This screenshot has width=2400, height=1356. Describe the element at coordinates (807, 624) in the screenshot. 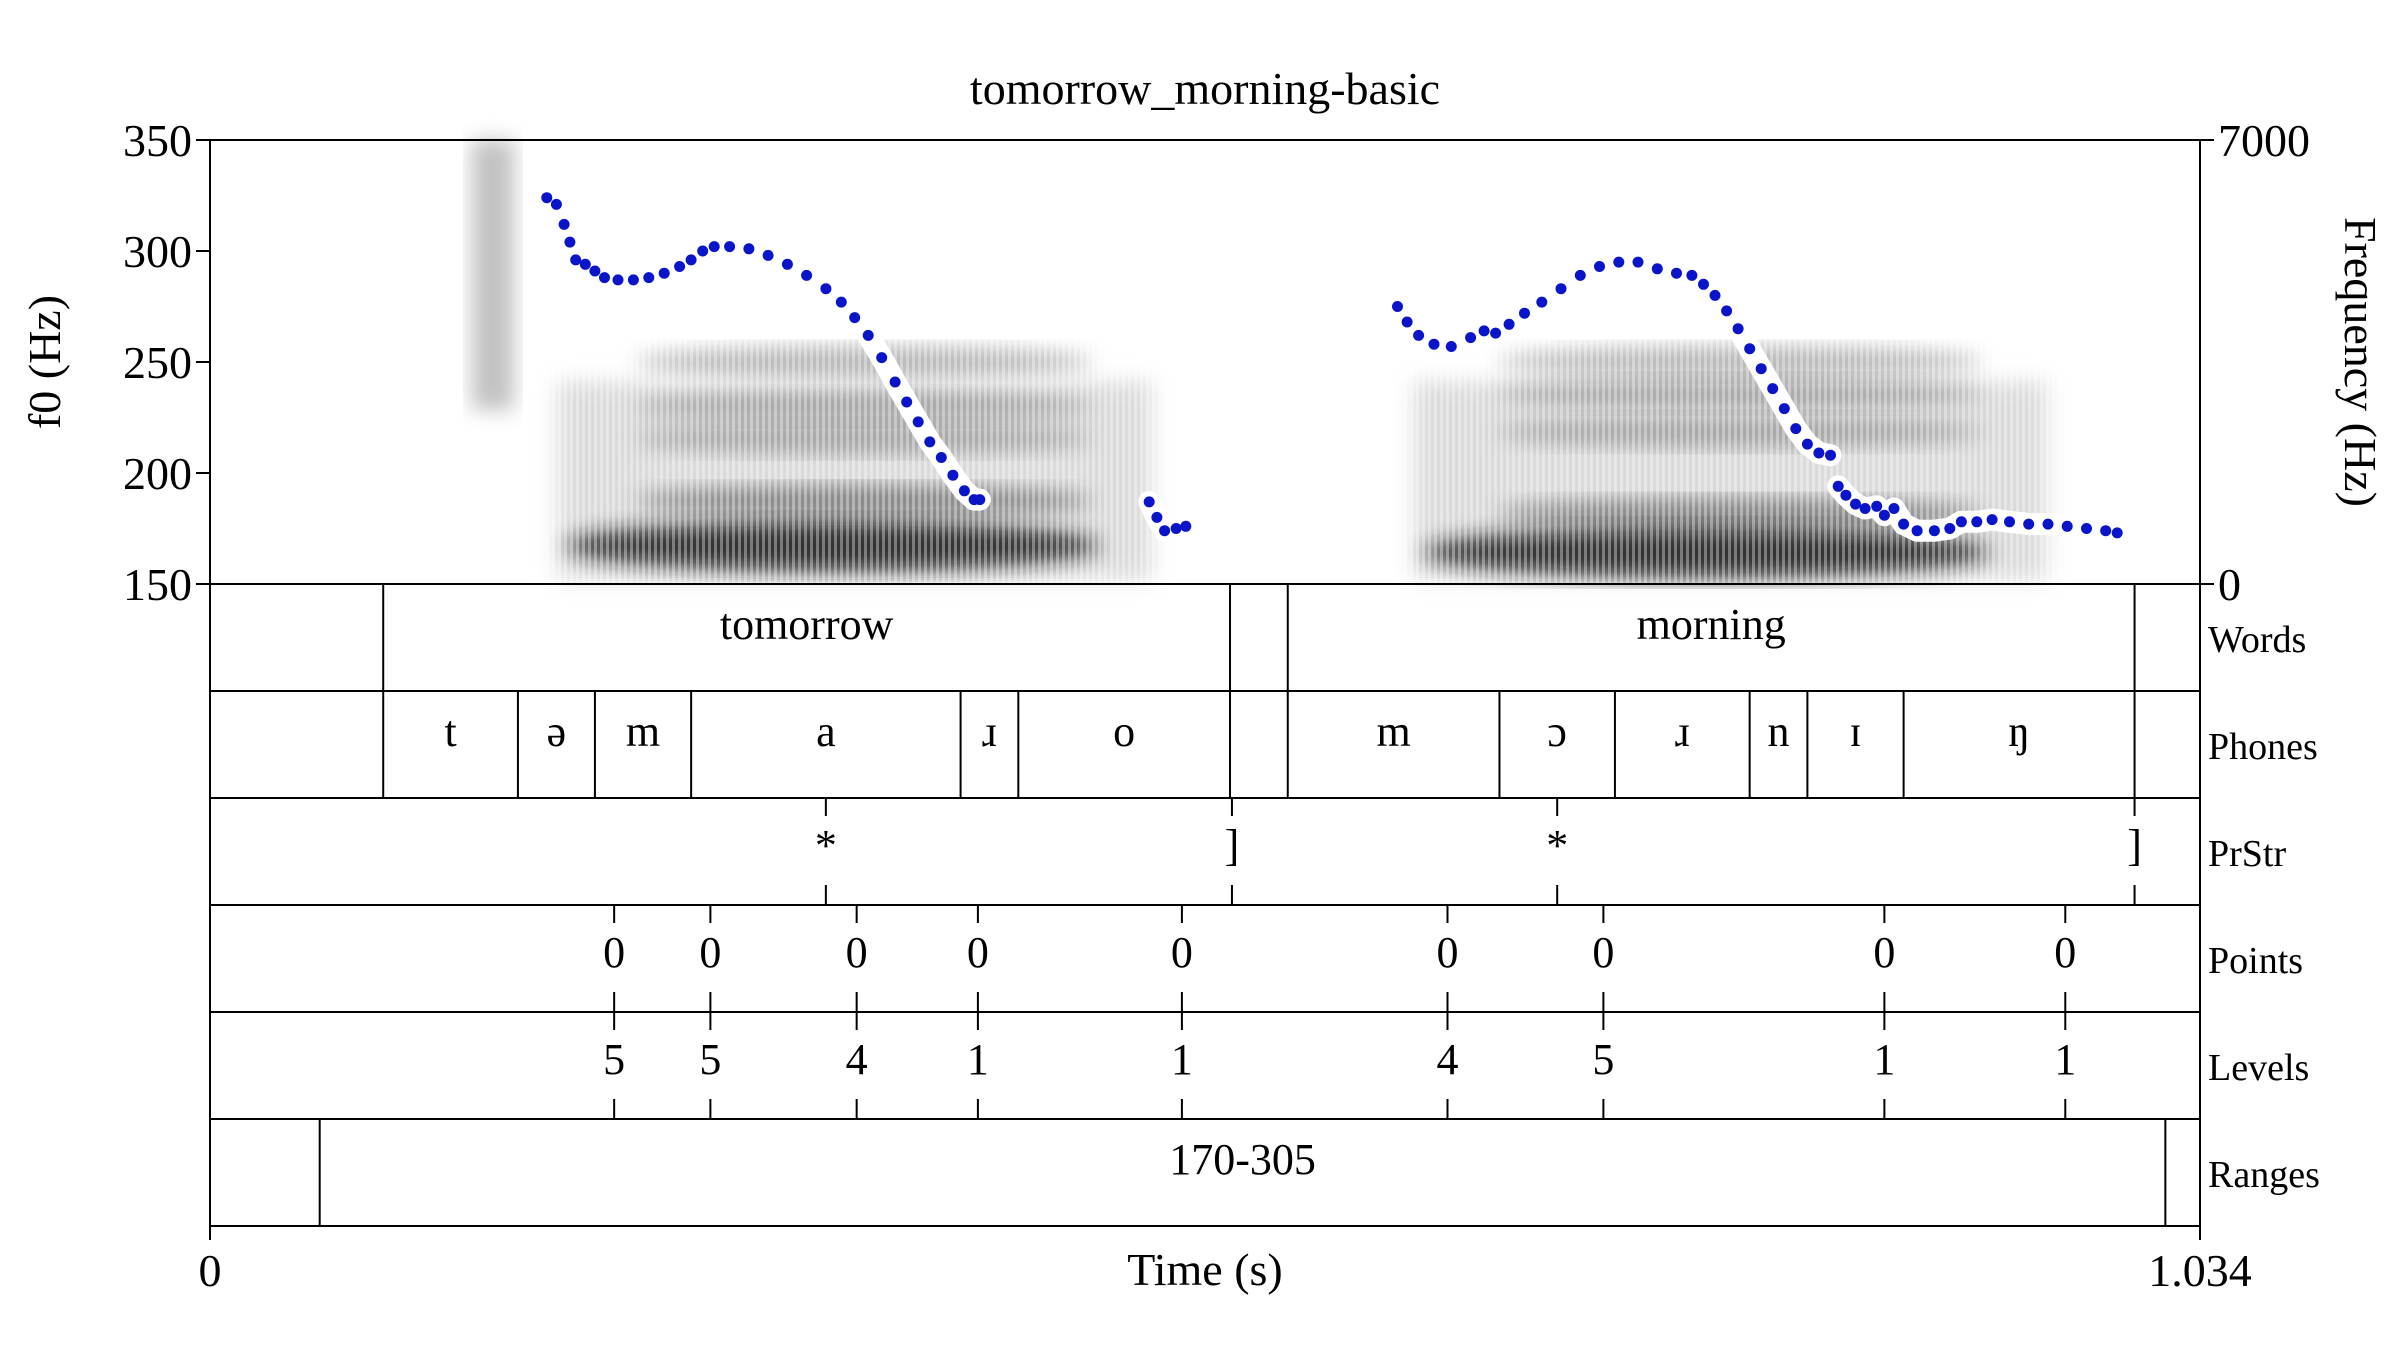

I see `interval-label: tomorrow` at that location.